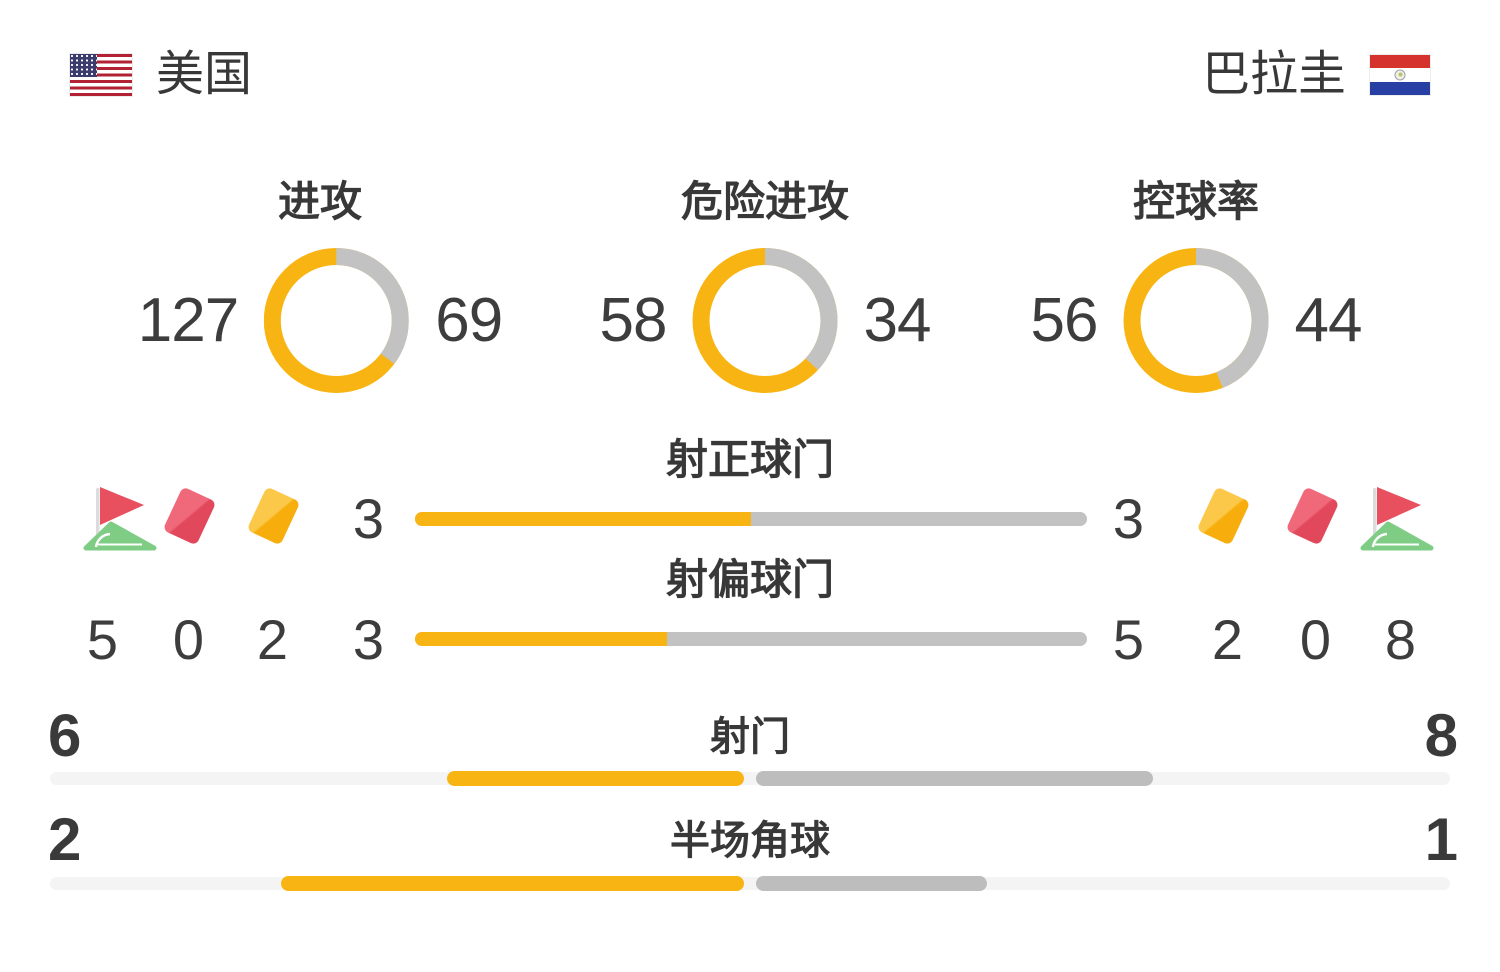  Describe the element at coordinates (541, 639) in the screenshot. I see `shots-off-target-bar-fill` at that location.